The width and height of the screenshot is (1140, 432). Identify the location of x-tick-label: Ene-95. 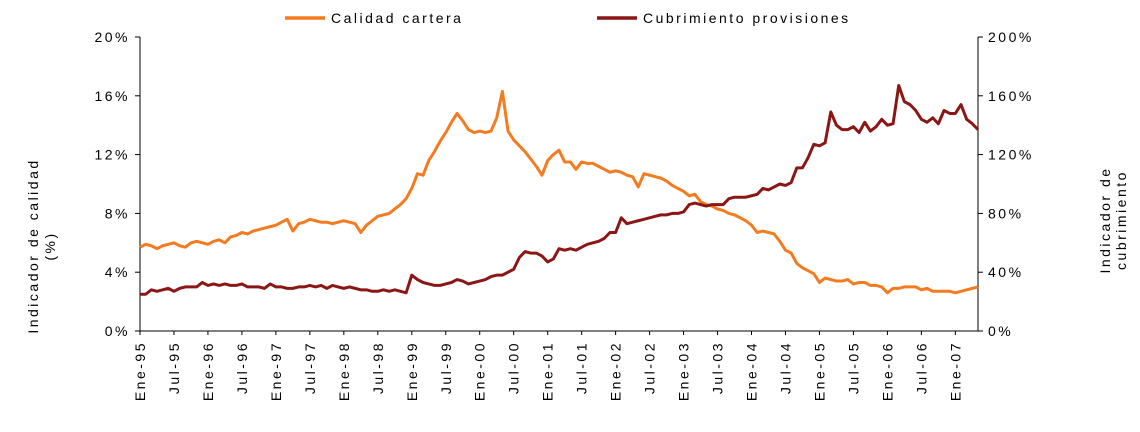
(140, 371).